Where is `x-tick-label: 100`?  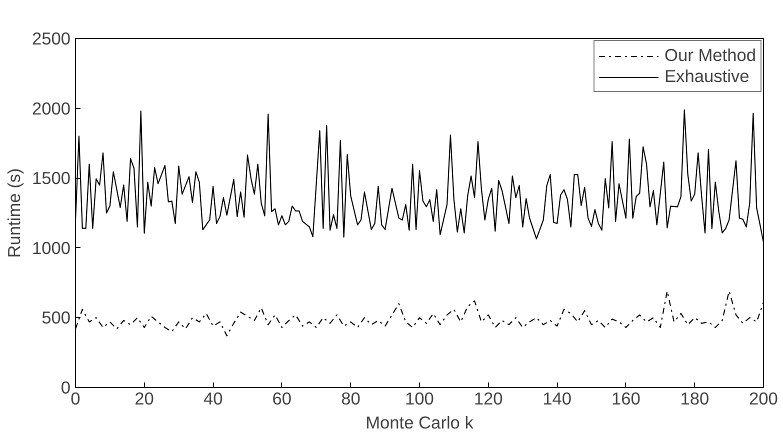 x-tick-label: 100 is located at coordinates (419, 398).